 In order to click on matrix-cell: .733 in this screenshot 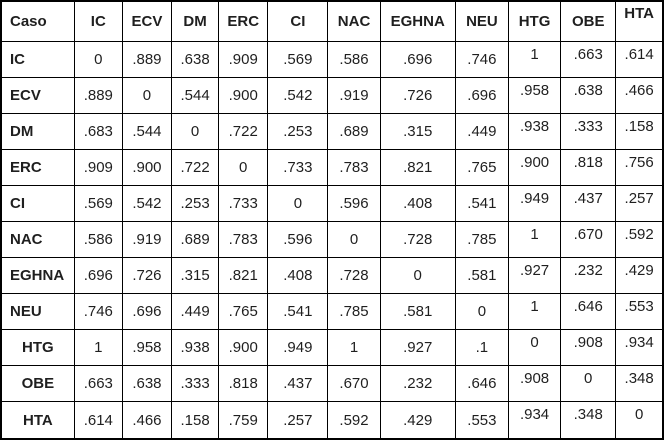, I will do `click(298, 168)`.